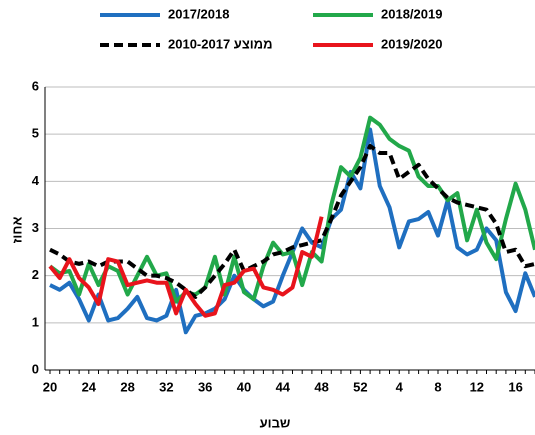 This screenshot has height=435, width=535. Describe the element at coordinates (515, 386) in the screenshot. I see `x-tick-label: 16` at that location.